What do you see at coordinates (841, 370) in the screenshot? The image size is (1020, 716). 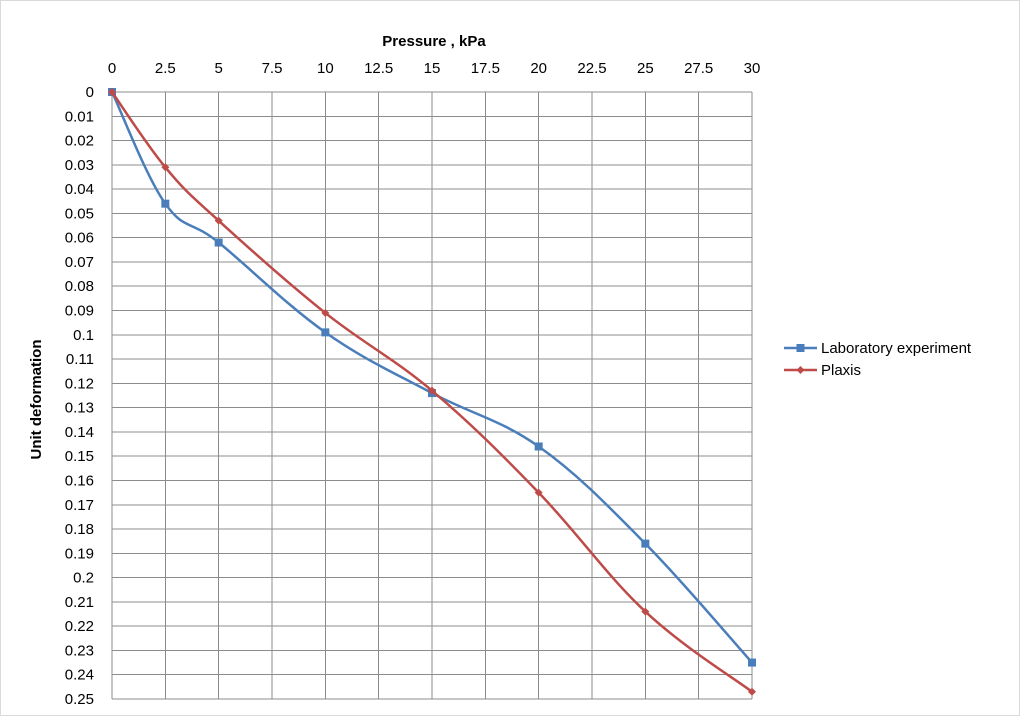 I see `legend-label: Plaxis` at bounding box center [841, 370].